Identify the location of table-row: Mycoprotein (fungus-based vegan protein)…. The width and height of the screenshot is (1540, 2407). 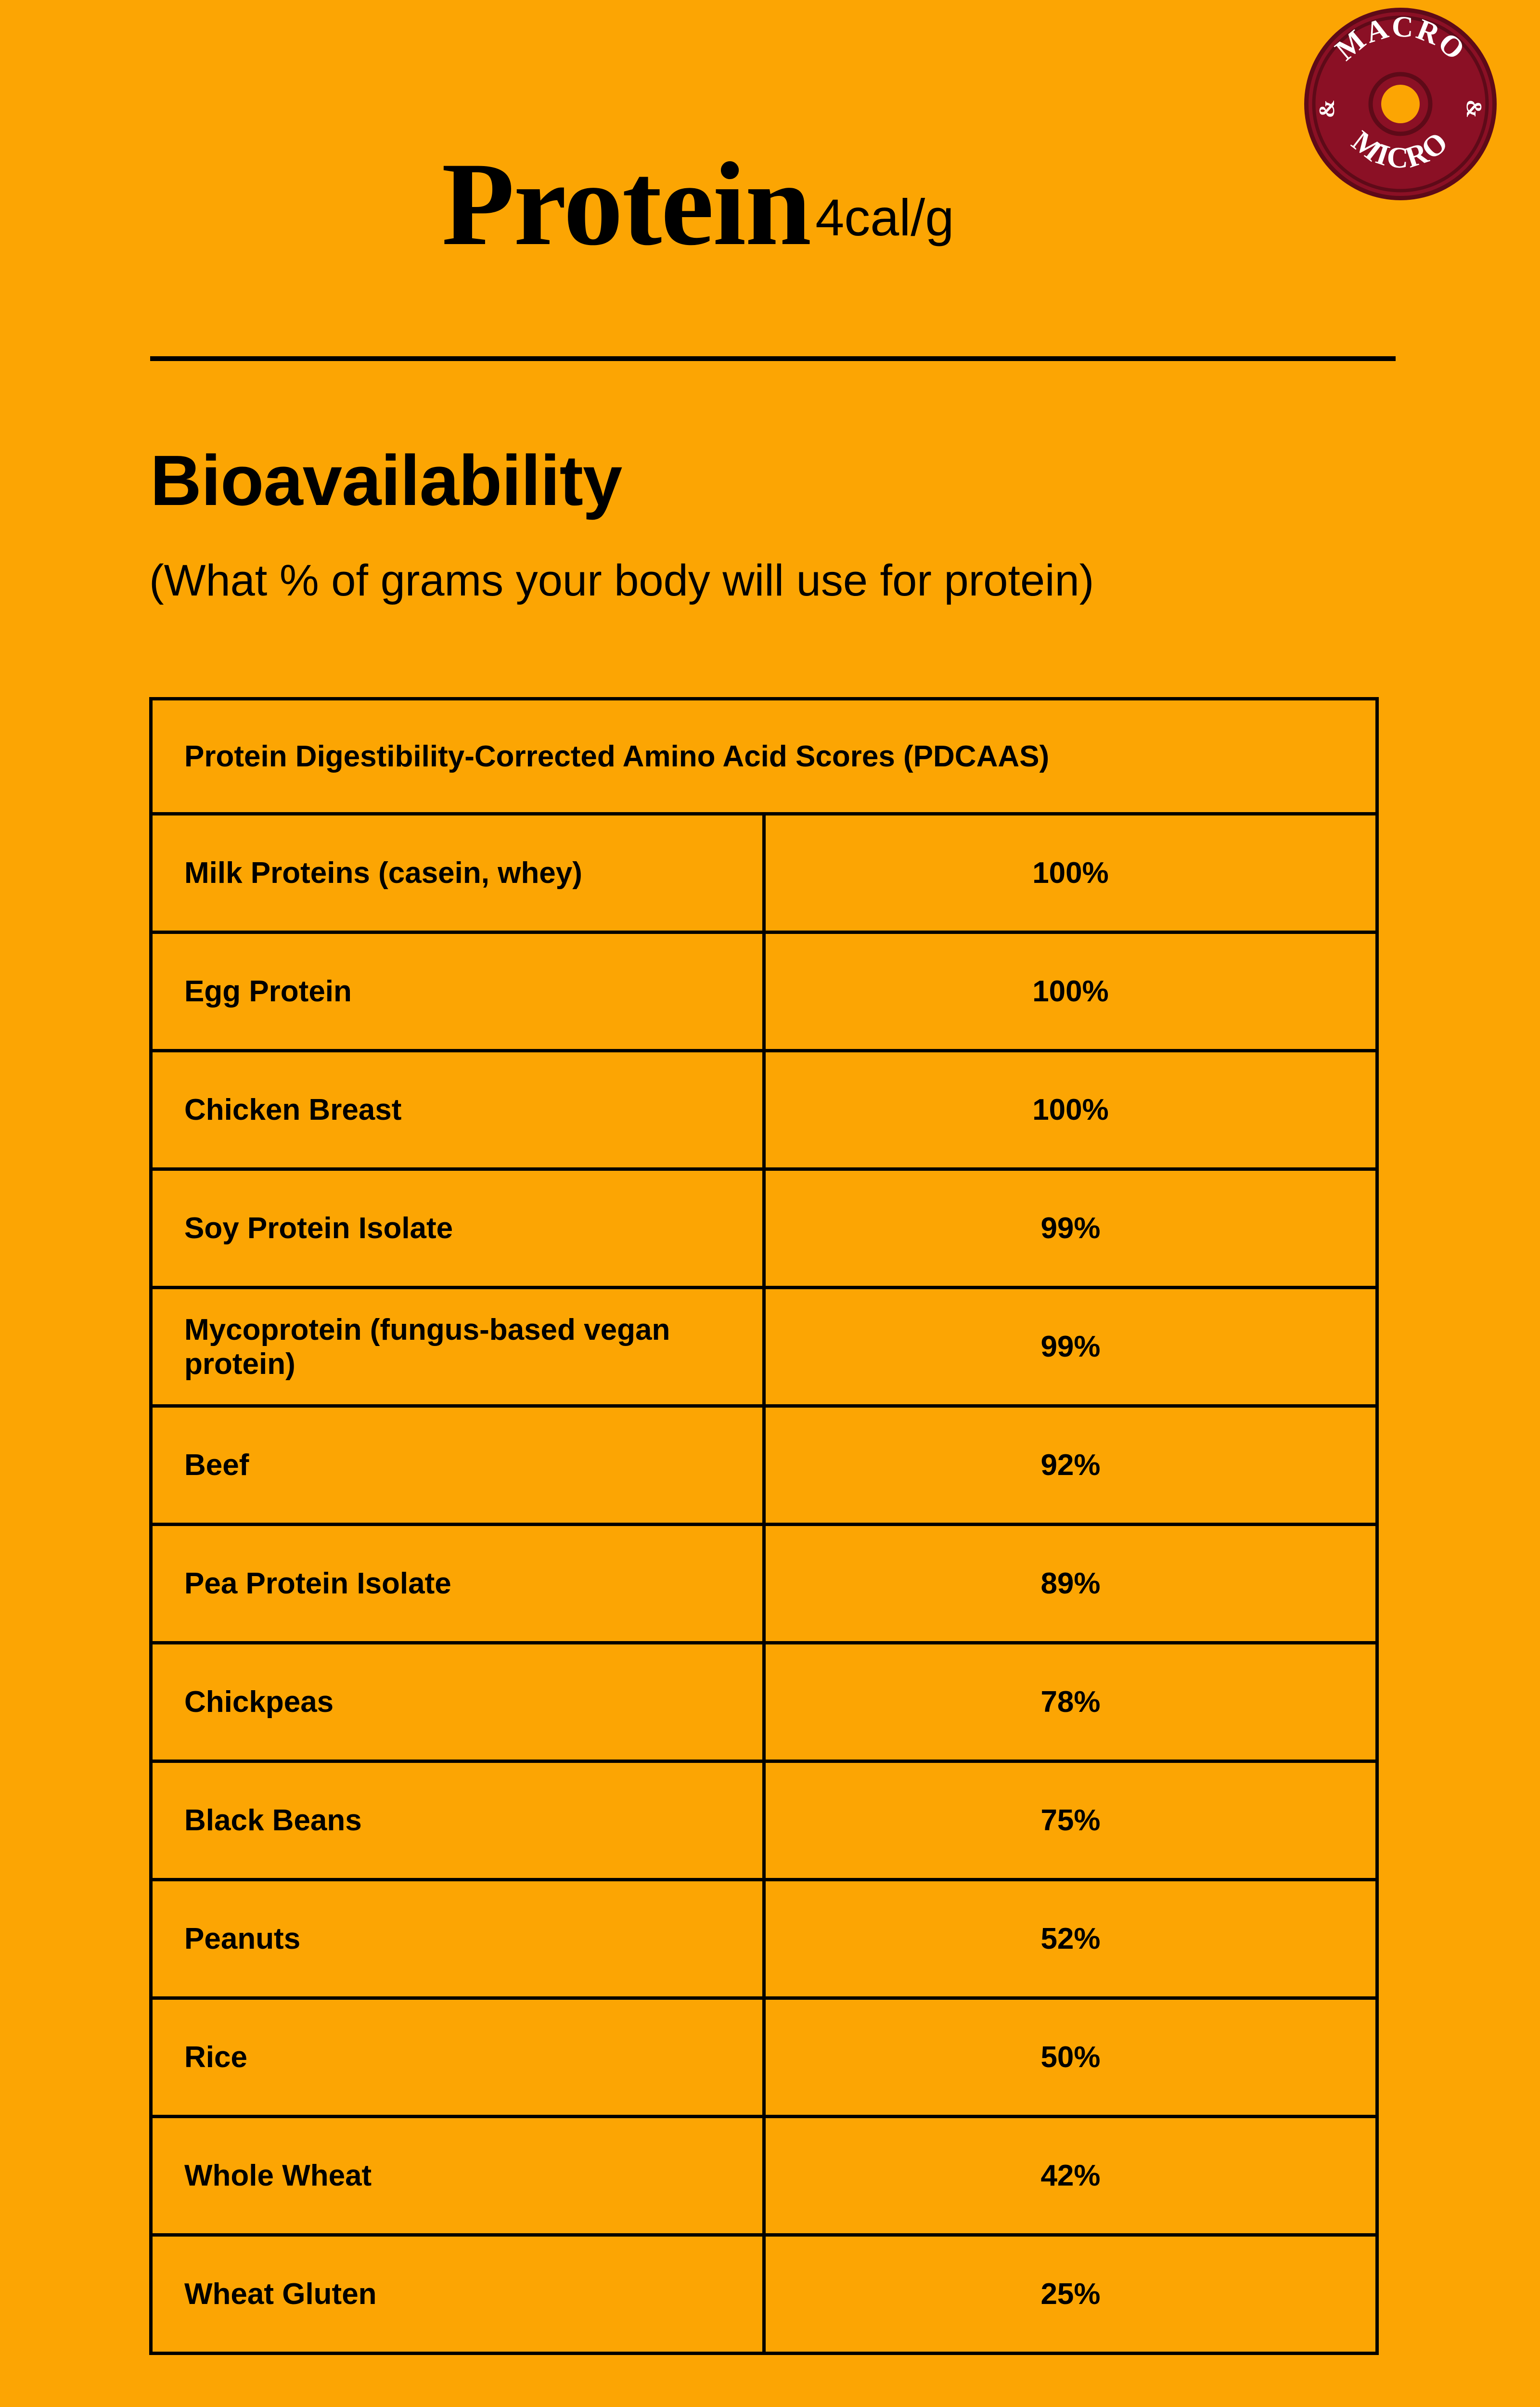
(764, 1347).